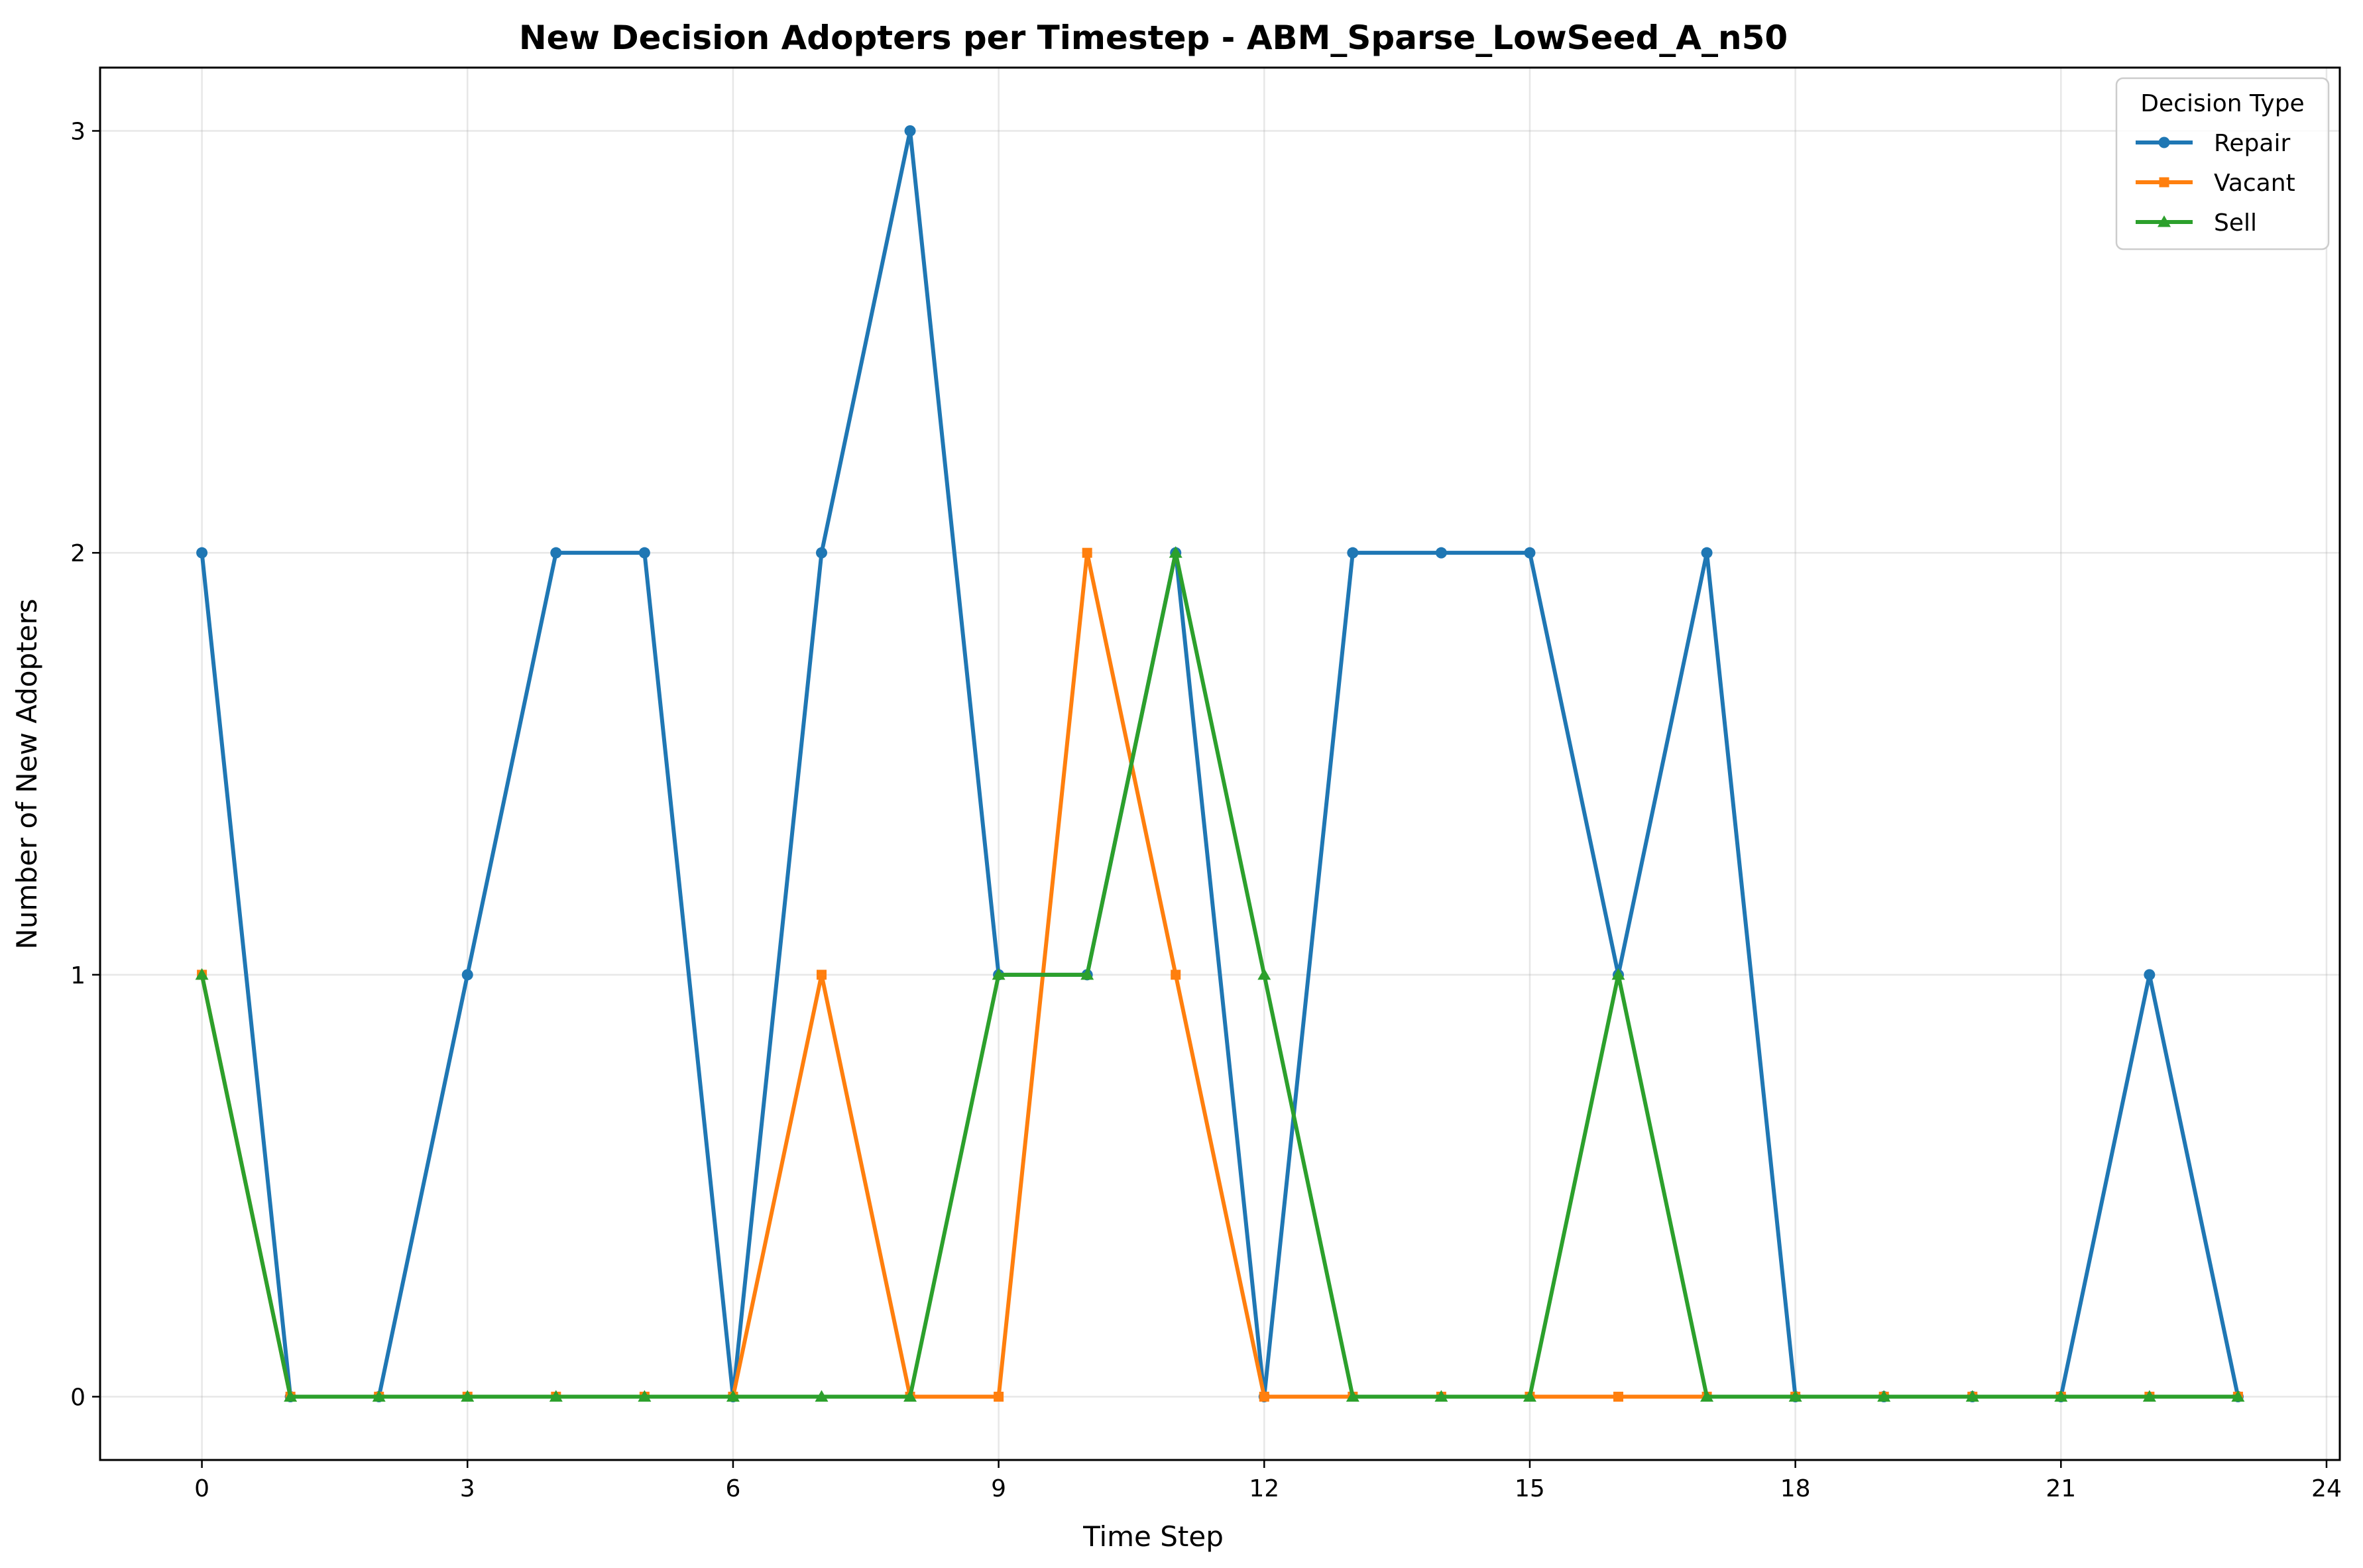 This screenshot has width=2363, height=1568. I want to click on y-tick-label: 0, so click(78, 1398).